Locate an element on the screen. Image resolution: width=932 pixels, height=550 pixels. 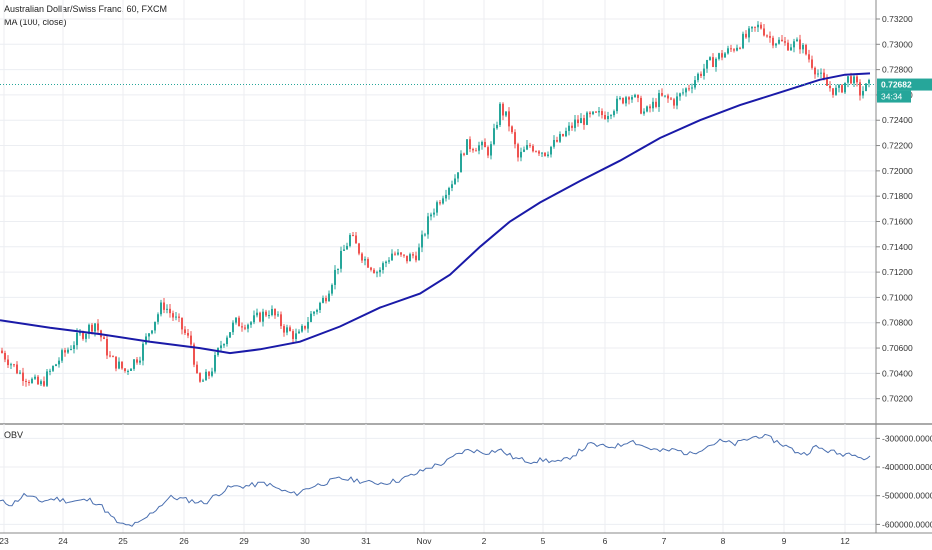
y-tick-label: 0.70600 is located at coordinates (897, 348).